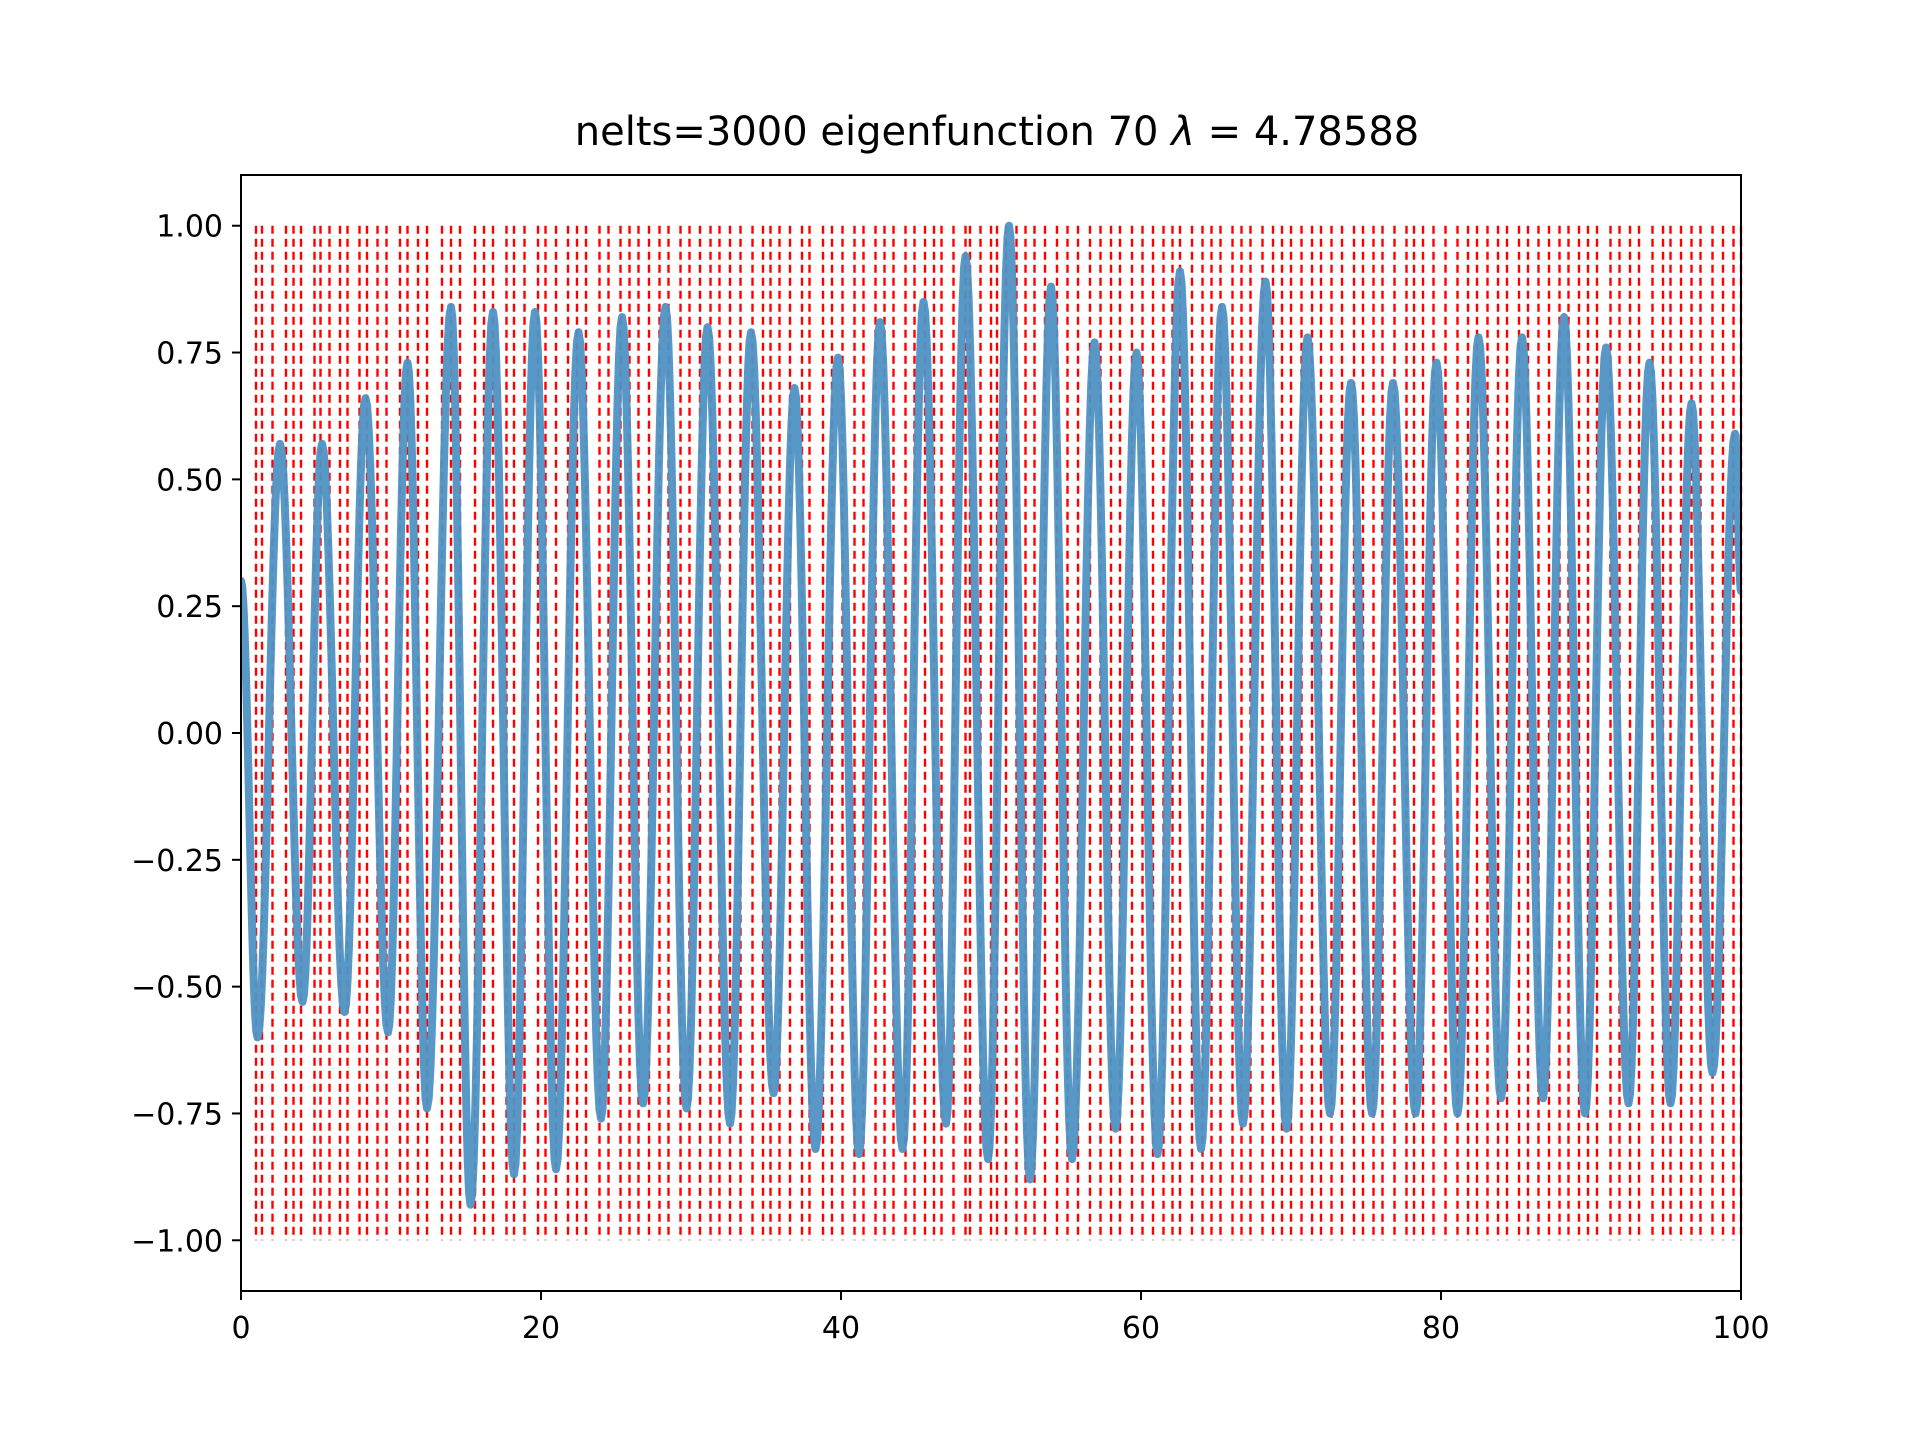  What do you see at coordinates (189, 734) in the screenshot?
I see `y-tick-label-4: 0.00` at bounding box center [189, 734].